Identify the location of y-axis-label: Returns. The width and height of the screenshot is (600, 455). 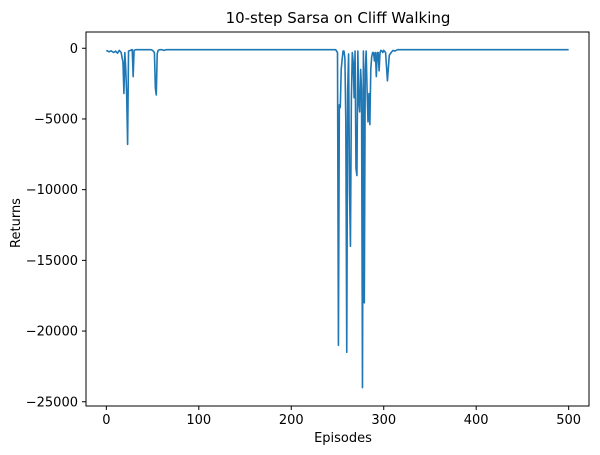
(16, 223).